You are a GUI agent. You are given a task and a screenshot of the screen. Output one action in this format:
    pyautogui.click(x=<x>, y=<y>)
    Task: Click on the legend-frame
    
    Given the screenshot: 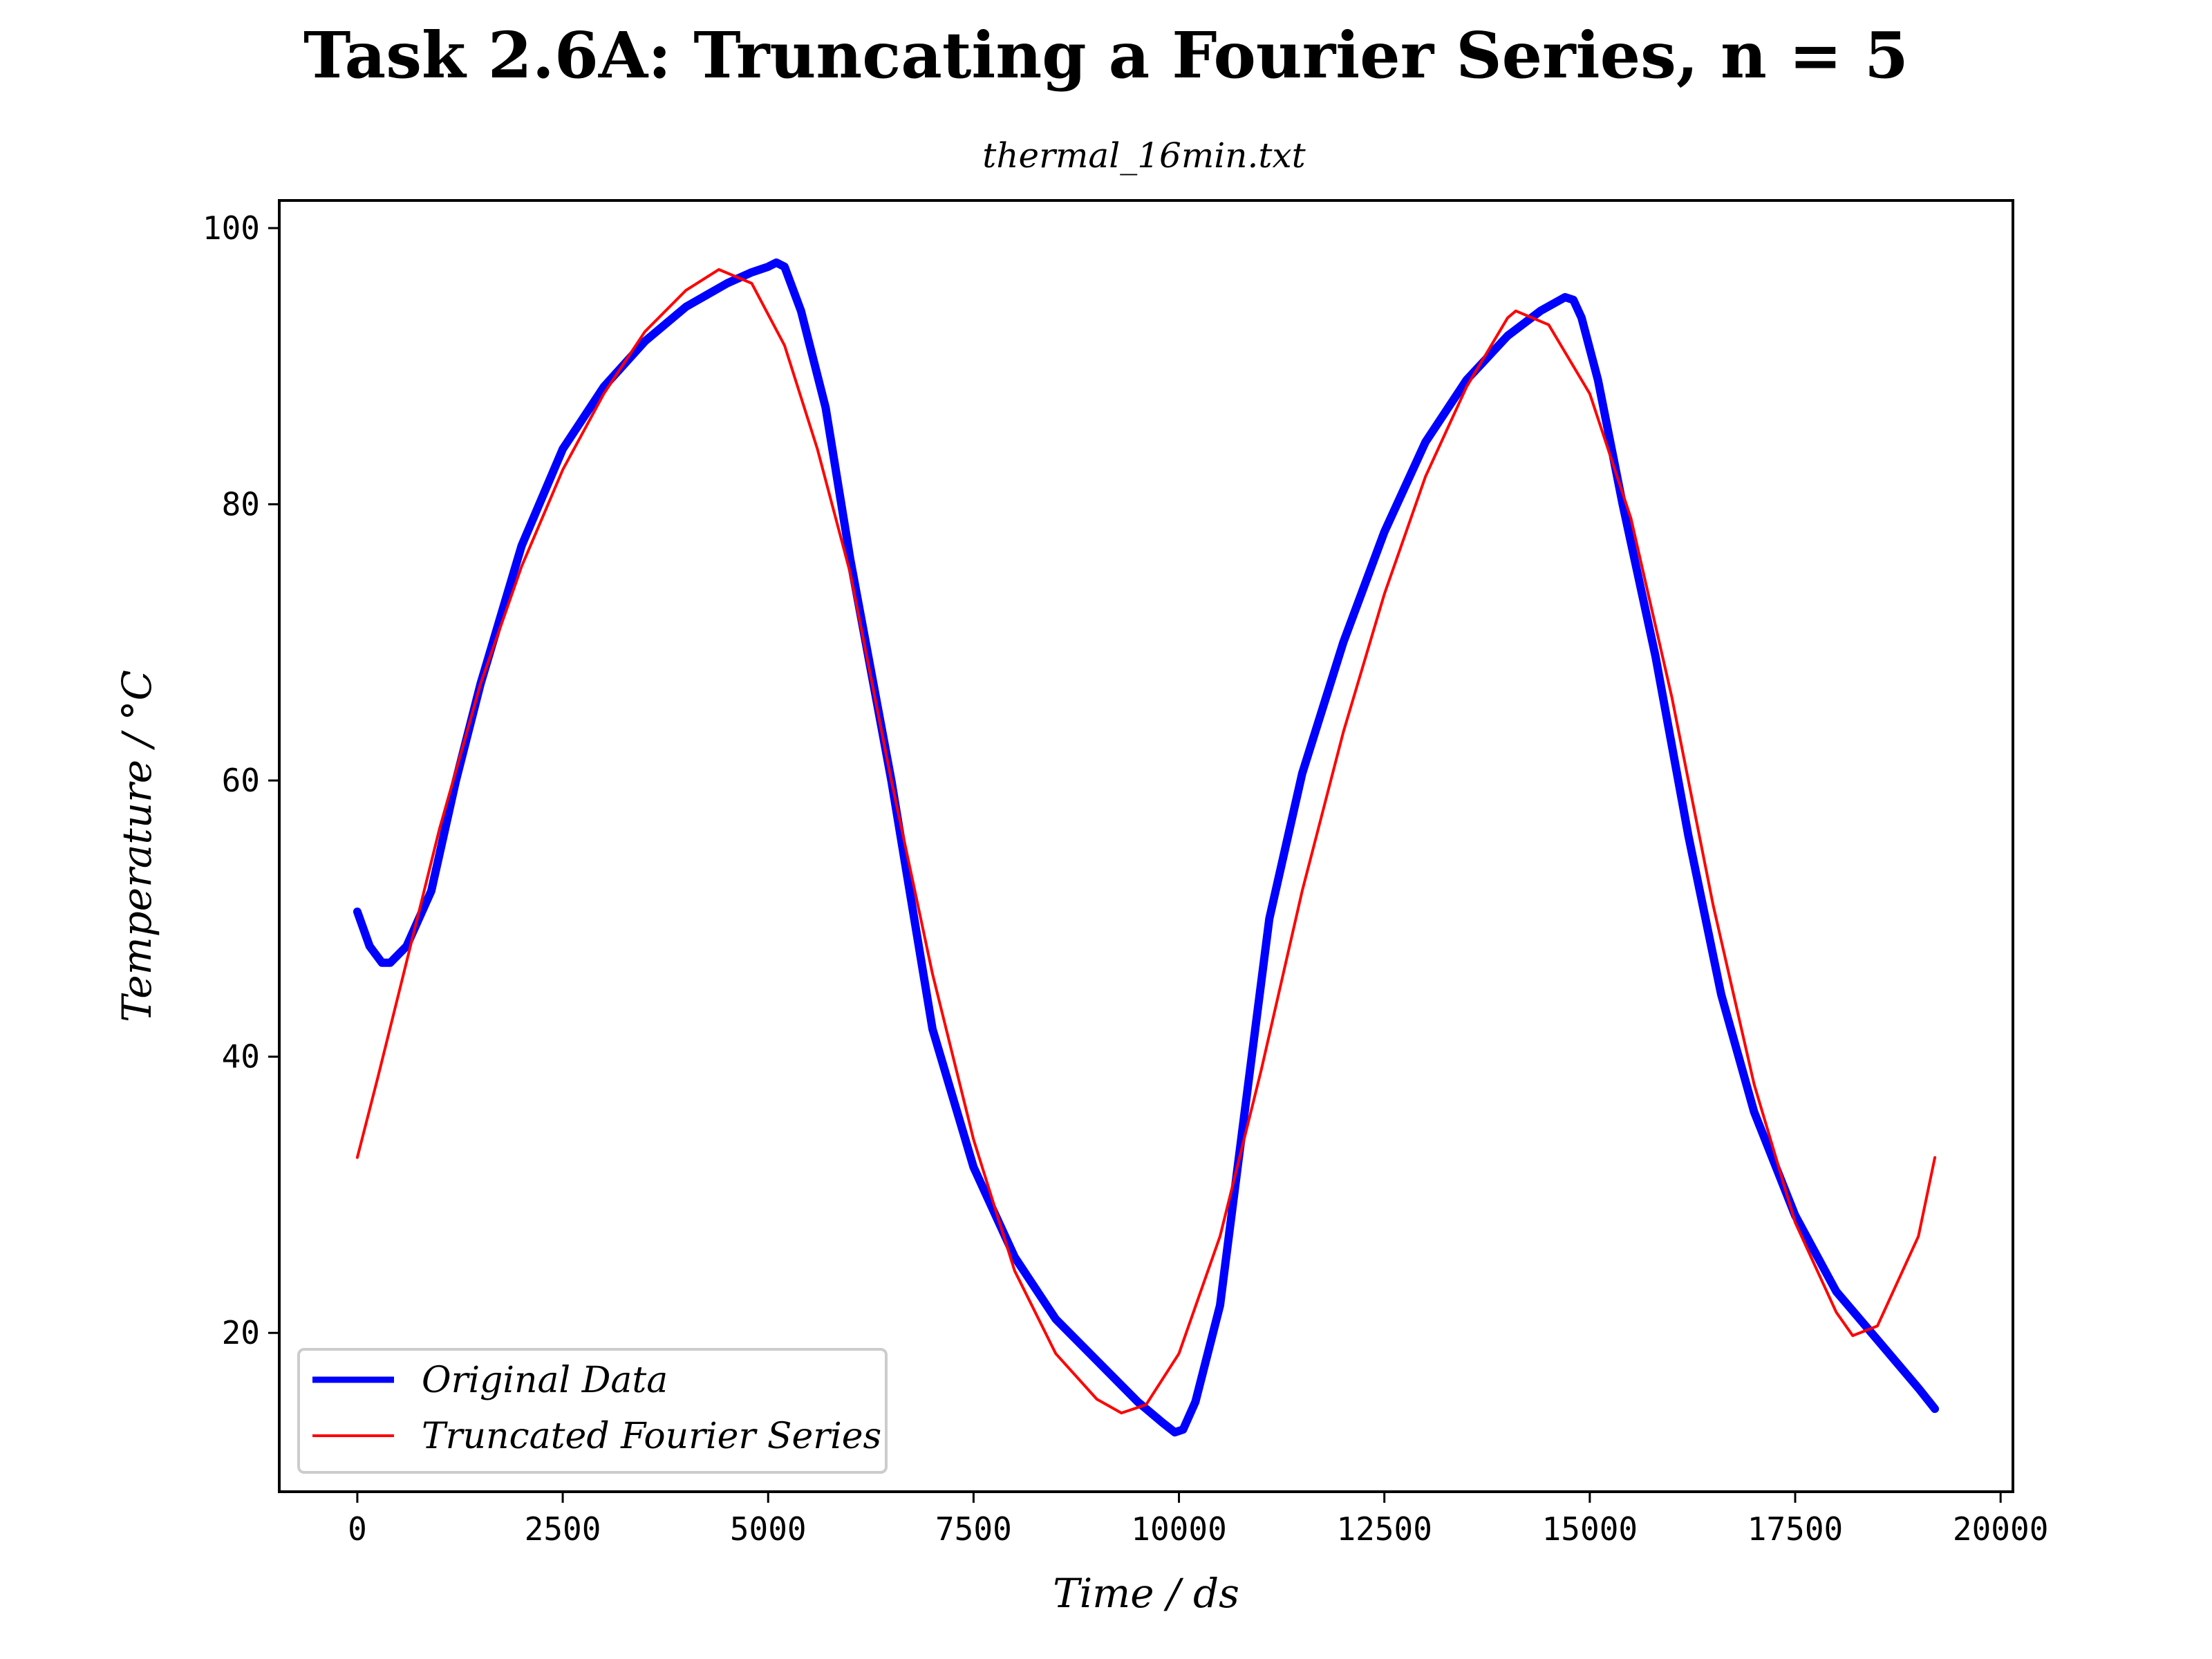 What is the action you would take?
    pyautogui.click(x=592, y=1411)
    